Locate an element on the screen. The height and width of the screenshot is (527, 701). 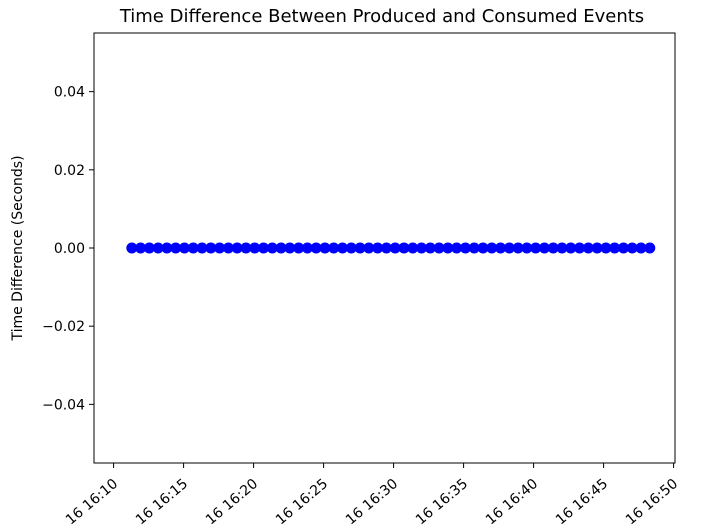
x-tick-label: 16 16:45 is located at coordinates (582, 501).